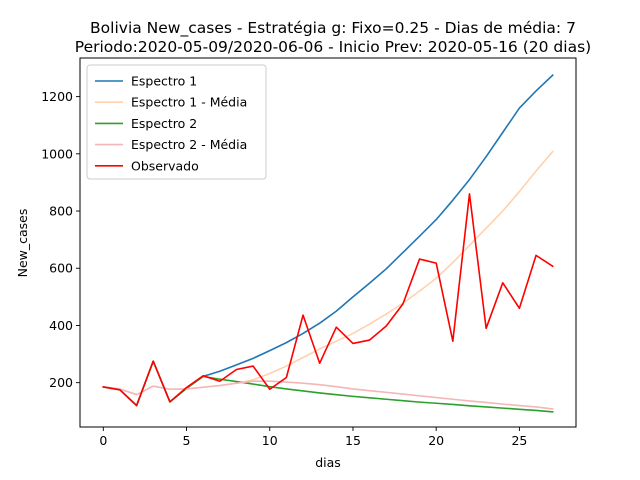  I want to click on legend-label-1: Espectro 1, so click(164, 81).